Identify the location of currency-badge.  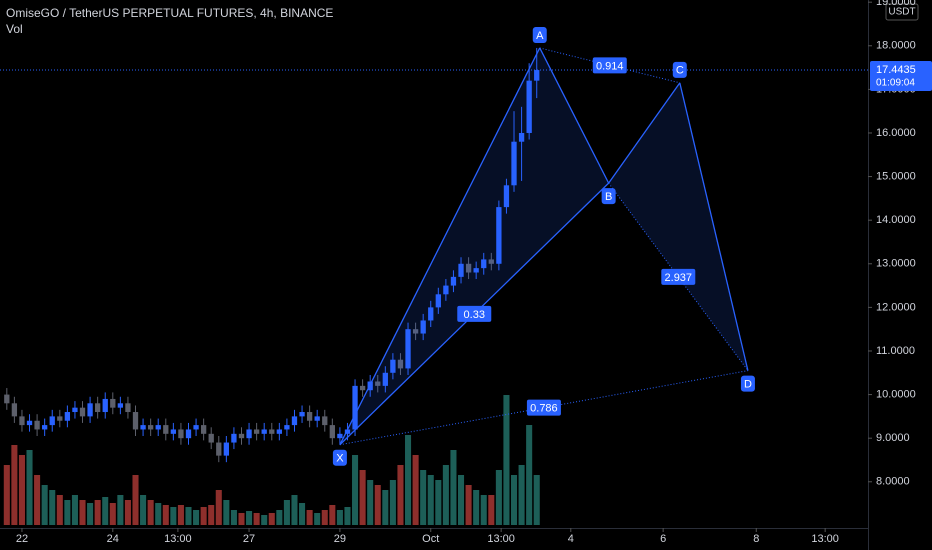
(902, 12).